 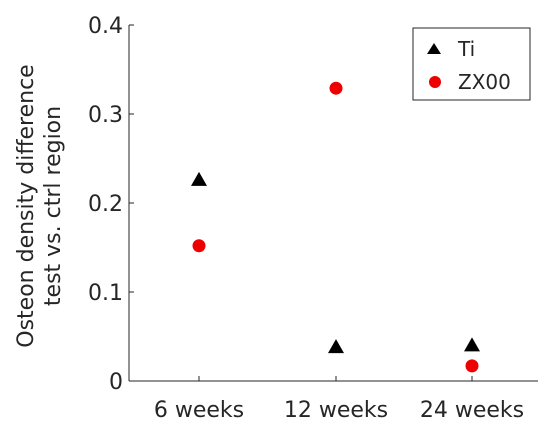 I want to click on x-tick-label: 24 weeks, so click(x=472, y=410).